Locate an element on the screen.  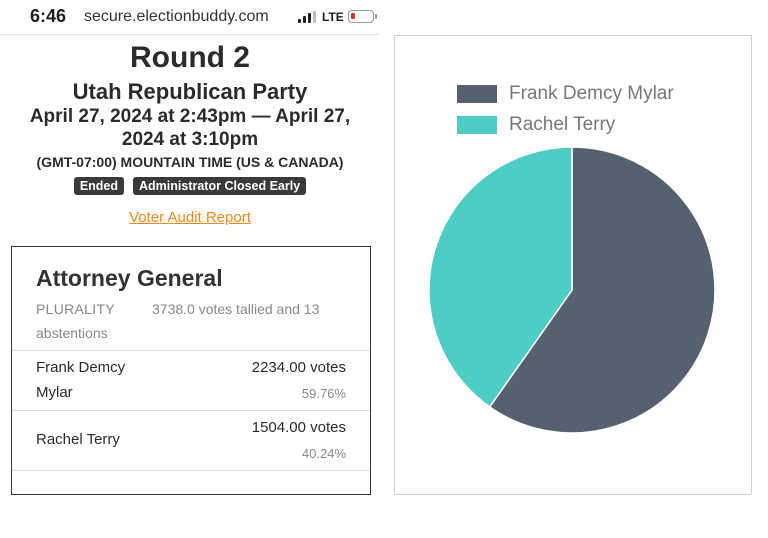
candidate-percent: 59.76% is located at coordinates (323, 393).